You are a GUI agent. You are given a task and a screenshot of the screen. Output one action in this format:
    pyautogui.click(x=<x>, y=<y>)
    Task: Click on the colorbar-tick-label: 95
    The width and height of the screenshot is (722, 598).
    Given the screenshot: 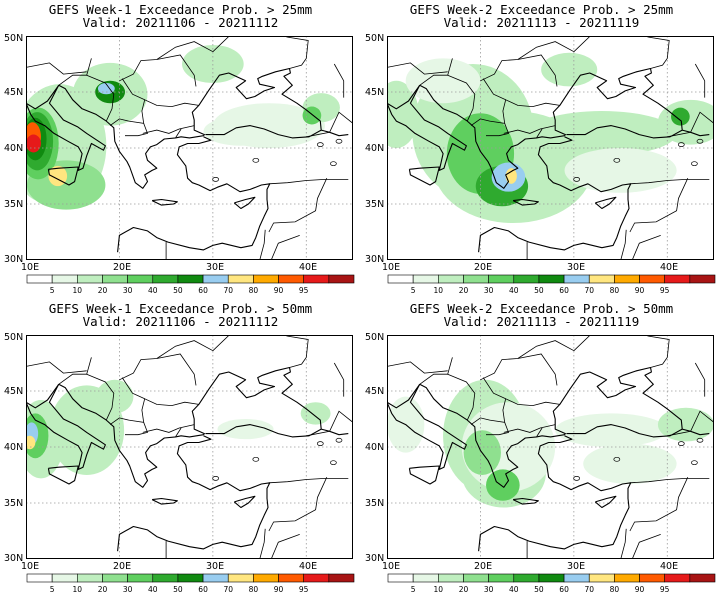 What is the action you would take?
    pyautogui.click(x=304, y=290)
    